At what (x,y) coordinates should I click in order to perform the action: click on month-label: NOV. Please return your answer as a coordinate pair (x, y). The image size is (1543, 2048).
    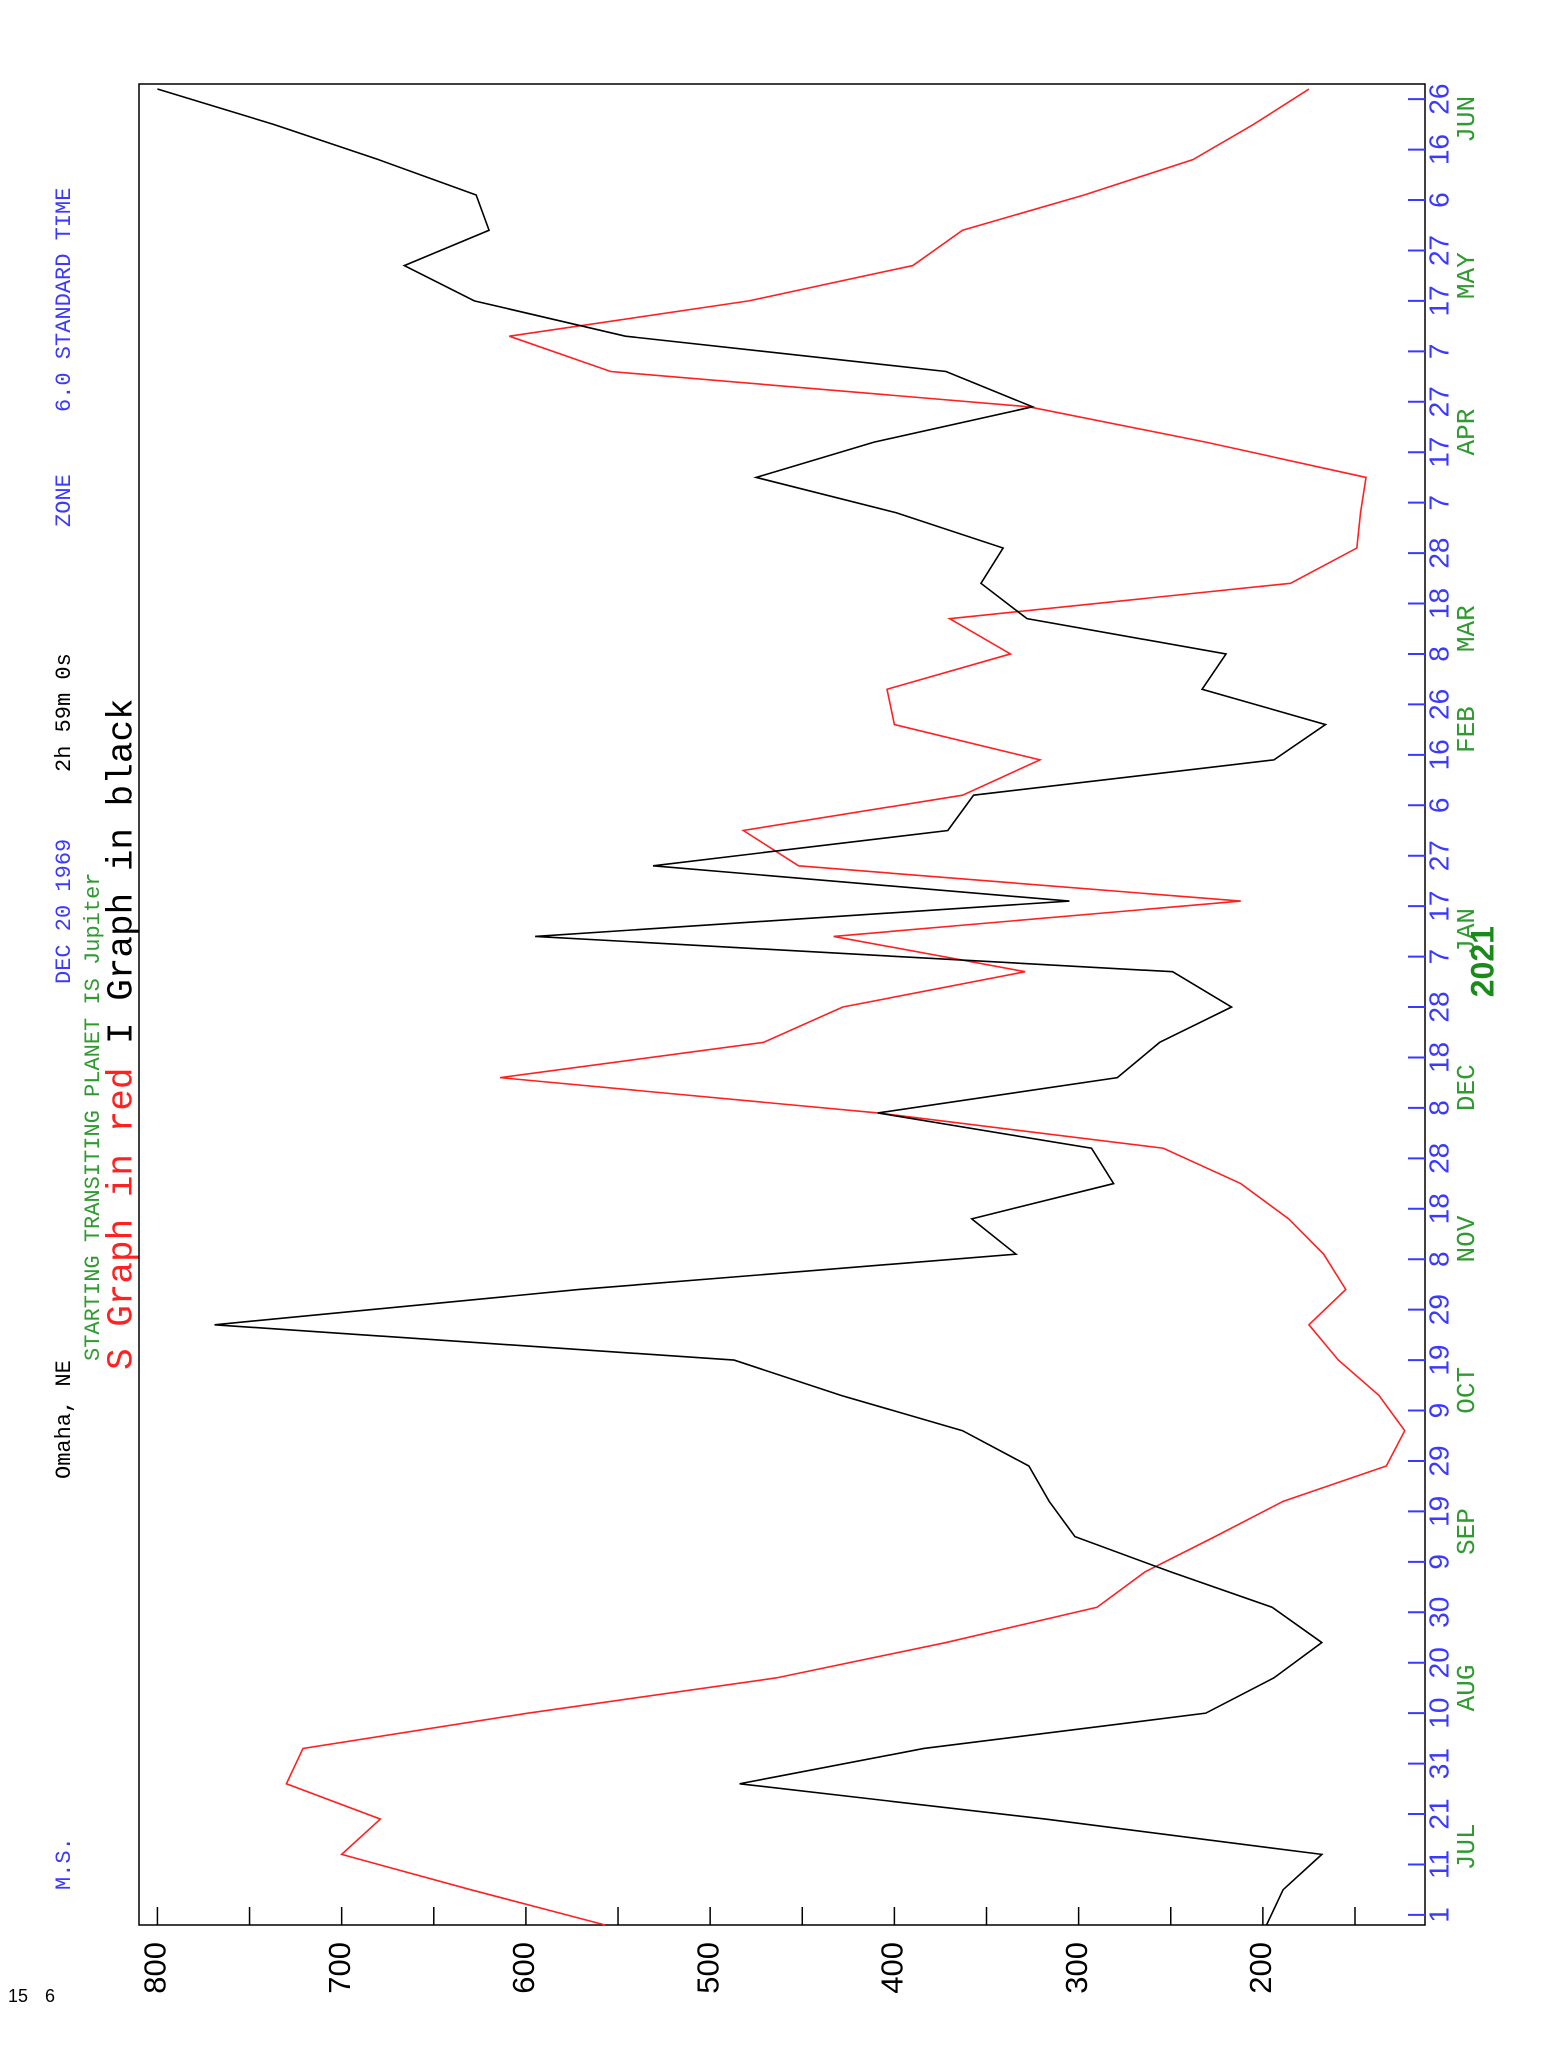
    Looking at the image, I should click on (1467, 1238).